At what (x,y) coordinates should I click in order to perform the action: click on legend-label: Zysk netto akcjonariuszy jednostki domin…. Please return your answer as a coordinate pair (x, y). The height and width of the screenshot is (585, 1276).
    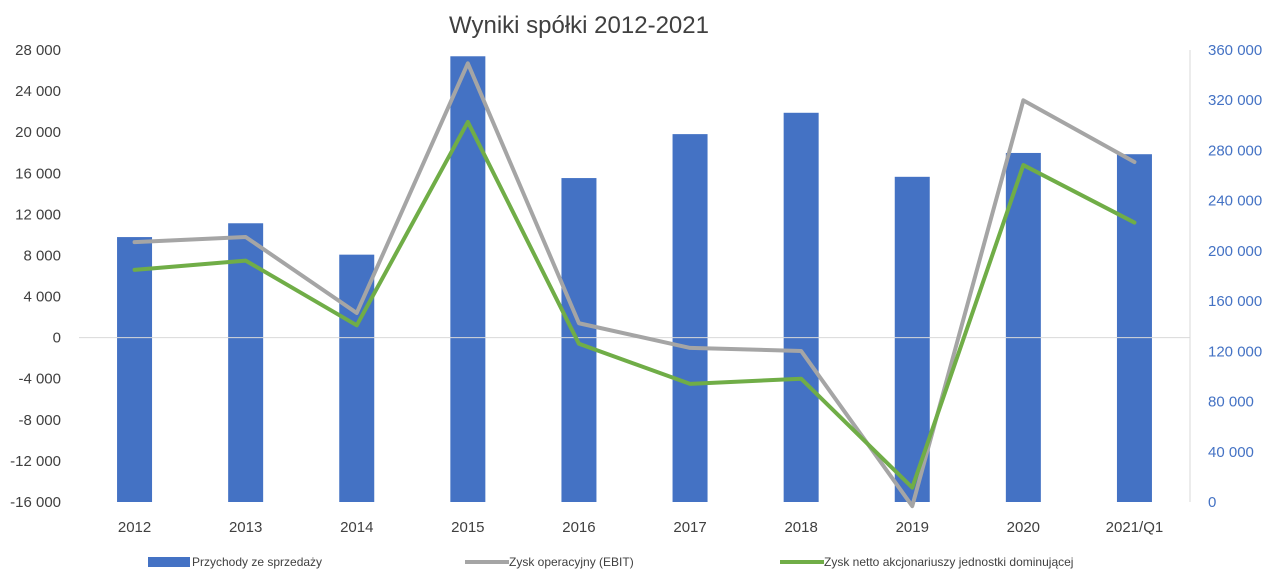
    Looking at the image, I should click on (948, 562).